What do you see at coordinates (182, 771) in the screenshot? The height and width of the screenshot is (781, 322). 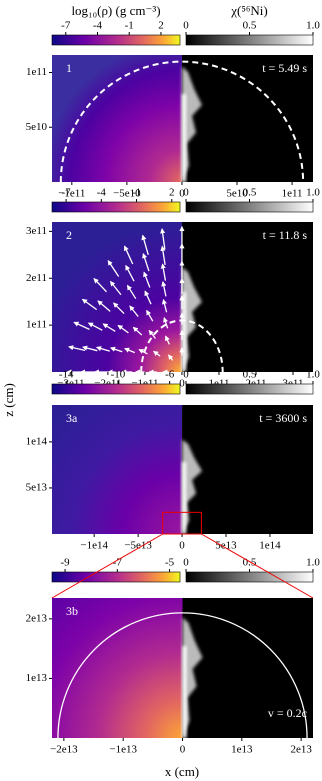 I see `x-axis-label: x (cm)` at bounding box center [182, 771].